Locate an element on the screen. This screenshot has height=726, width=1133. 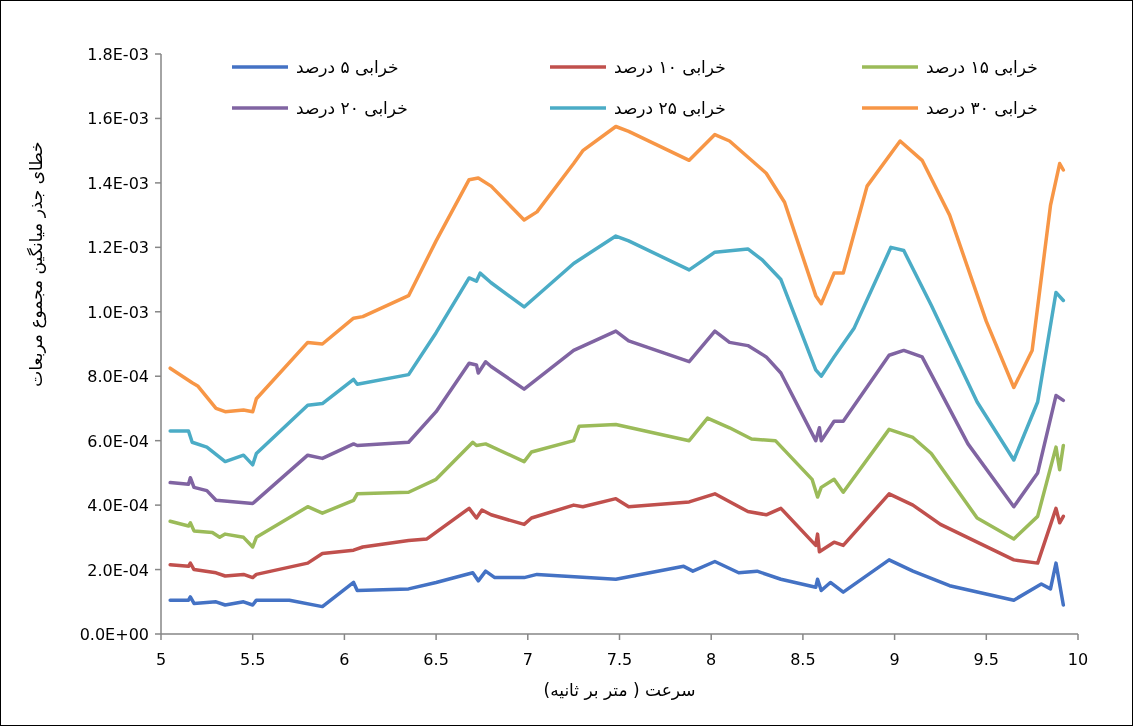
ytick: 1.2E-03 is located at coordinates (118, 248).